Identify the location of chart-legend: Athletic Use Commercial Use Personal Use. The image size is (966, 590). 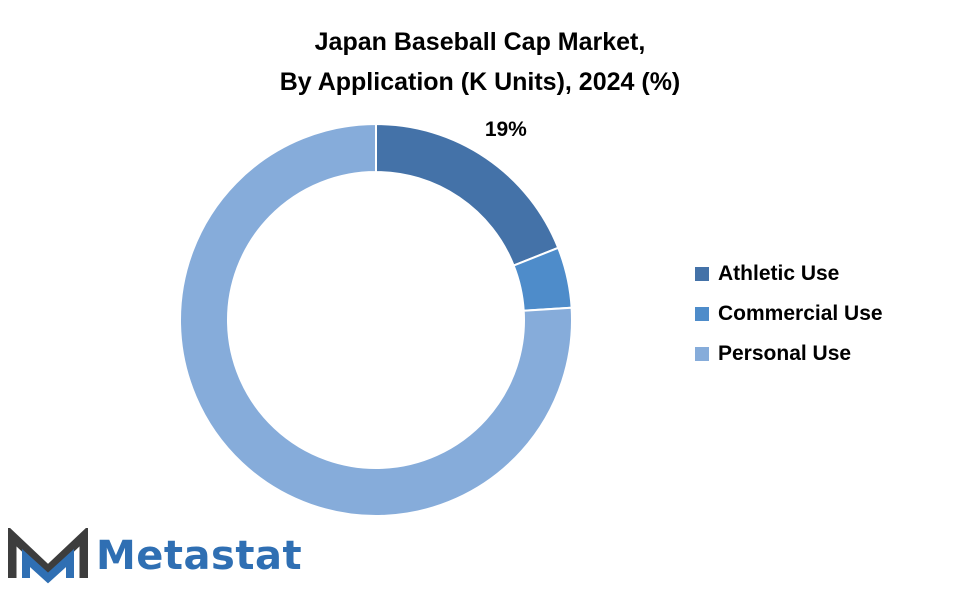
(789, 314).